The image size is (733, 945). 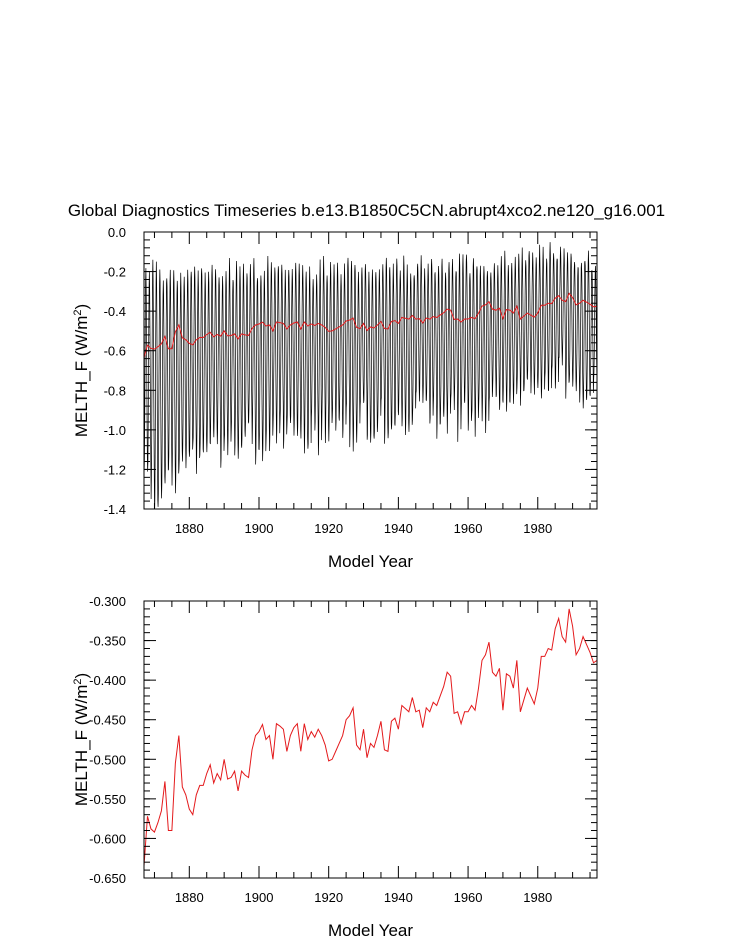 What do you see at coordinates (370, 325) in the screenshot?
I see `annual-mean-line` at bounding box center [370, 325].